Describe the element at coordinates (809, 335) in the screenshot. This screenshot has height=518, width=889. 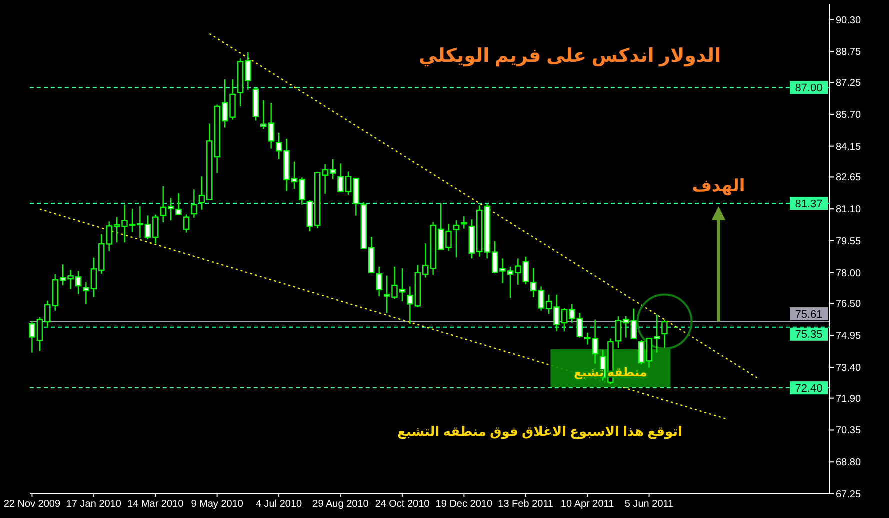
I see `ref-line-label: 75.35` at that location.